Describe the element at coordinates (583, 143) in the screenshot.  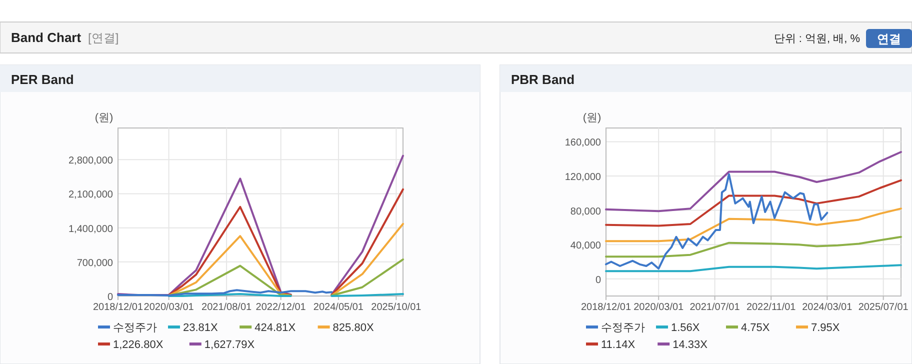
I see `y-tick-label: 160,000` at that location.